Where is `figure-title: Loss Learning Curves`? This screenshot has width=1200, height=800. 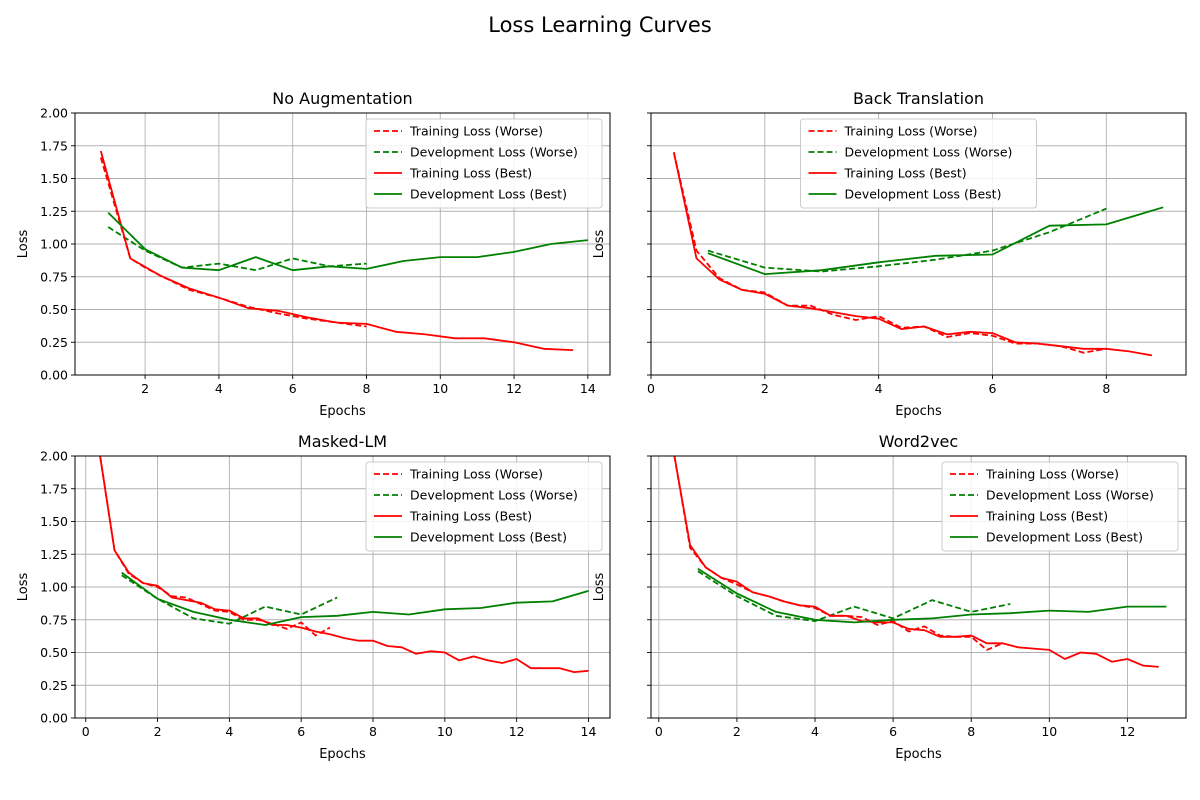
figure-title: Loss Learning Curves is located at coordinates (599, 25).